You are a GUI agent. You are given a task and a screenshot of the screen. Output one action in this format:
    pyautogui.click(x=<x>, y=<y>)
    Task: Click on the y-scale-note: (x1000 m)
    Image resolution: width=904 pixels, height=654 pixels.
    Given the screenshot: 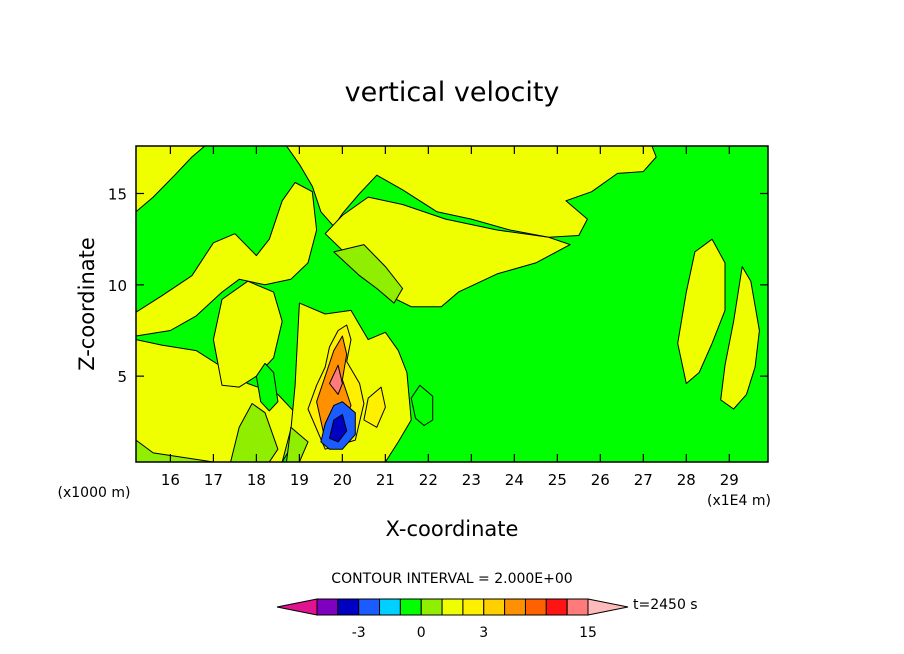 What is the action you would take?
    pyautogui.click(x=94, y=493)
    